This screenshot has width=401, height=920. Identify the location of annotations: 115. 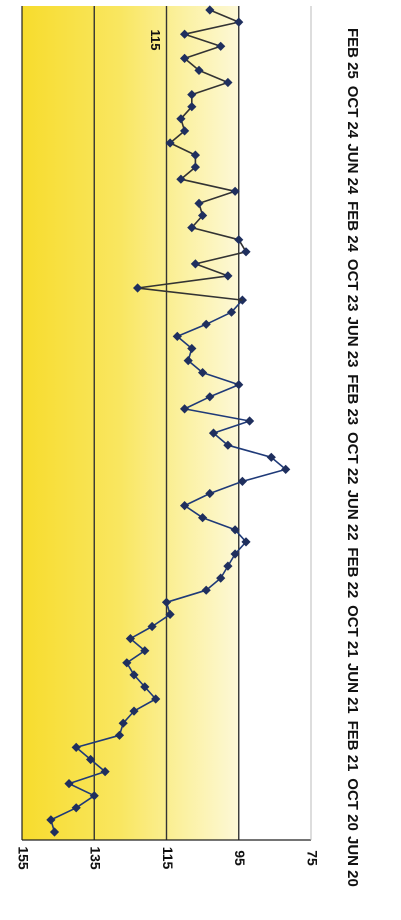
(155, 40).